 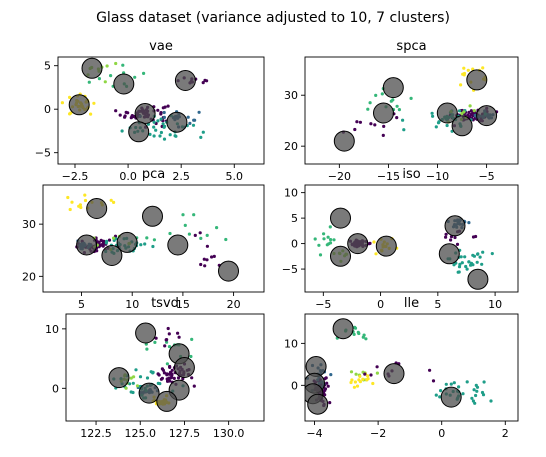 I want to click on y-tick-label: 30, so click(x=291, y=95).